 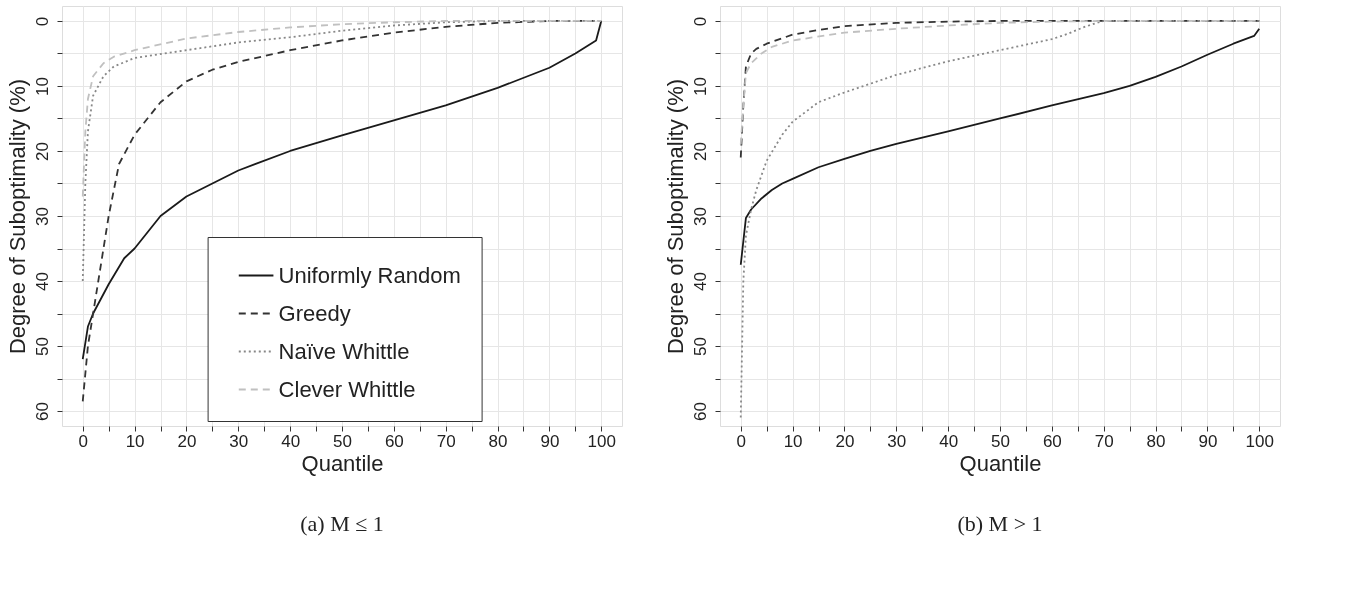 I want to click on legend-label: Clever Whittle, so click(x=347, y=389).